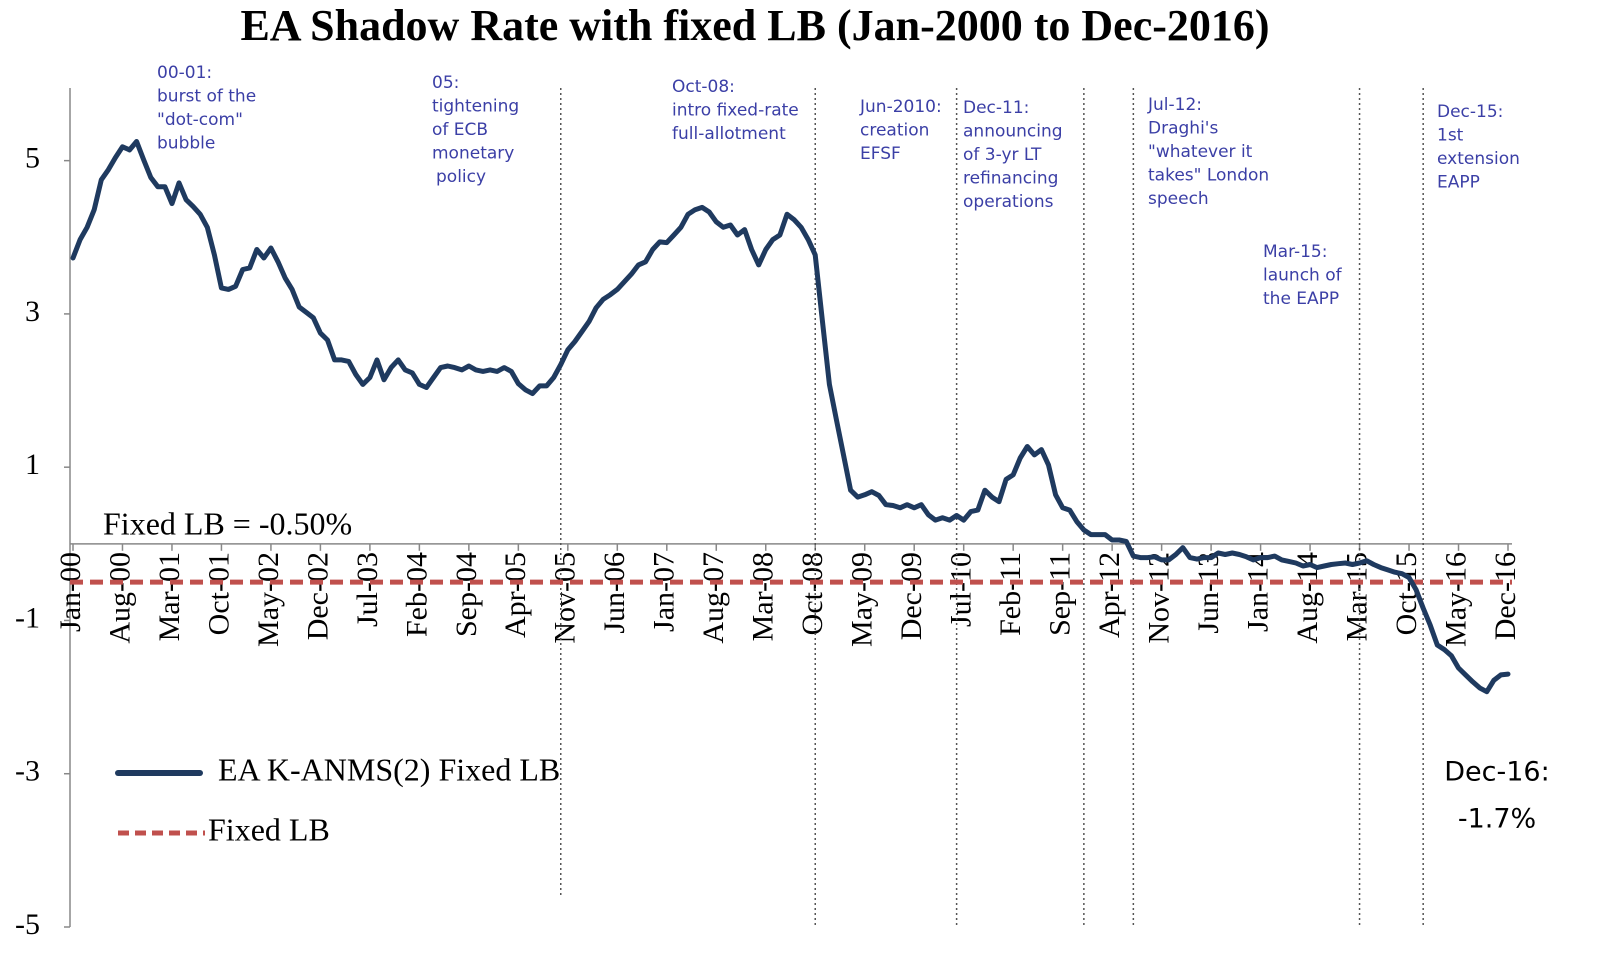 This screenshot has height=961, width=1604. Describe the element at coordinates (475, 107) in the screenshot. I see `event-annotation: tightening` at that location.